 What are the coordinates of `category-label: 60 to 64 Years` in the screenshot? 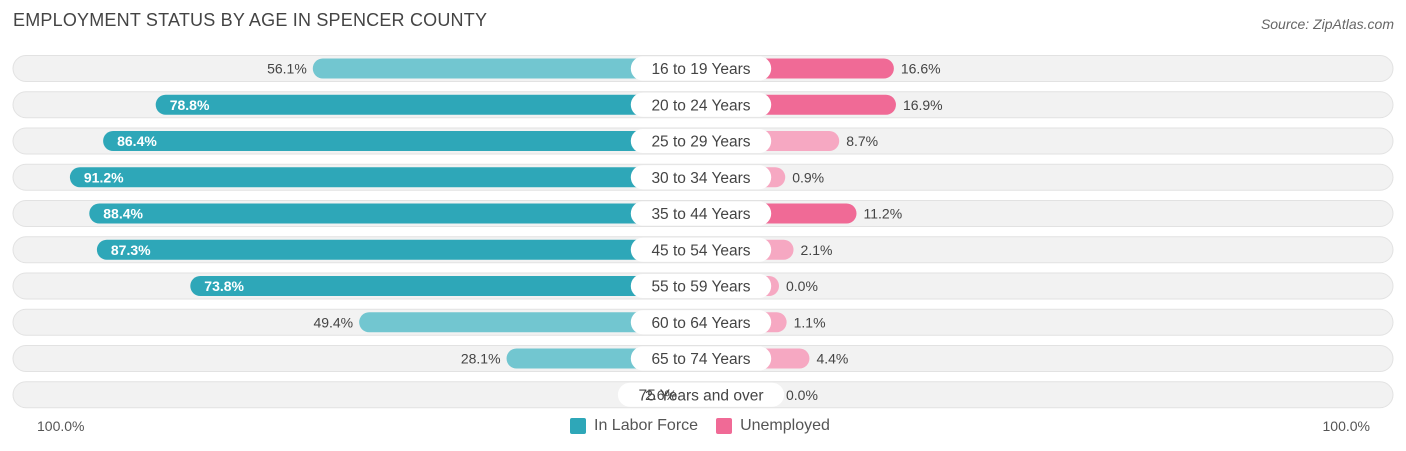 It's located at (700, 323).